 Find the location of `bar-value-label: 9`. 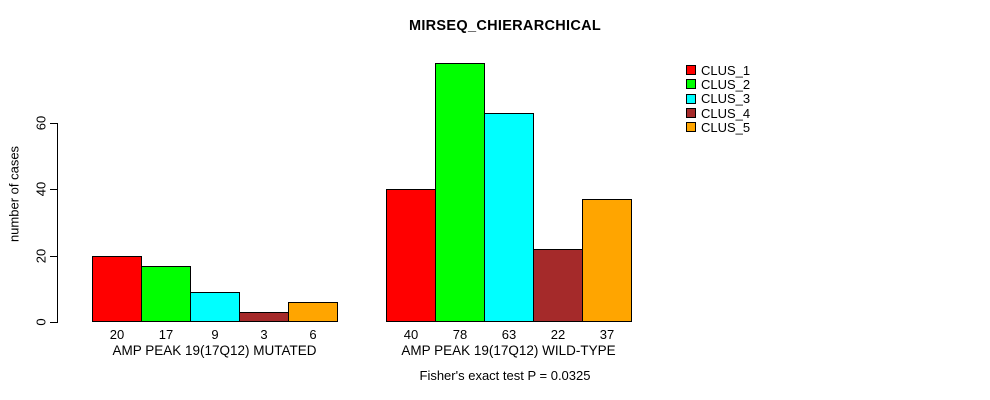

bar-value-label: 9 is located at coordinates (215, 334).